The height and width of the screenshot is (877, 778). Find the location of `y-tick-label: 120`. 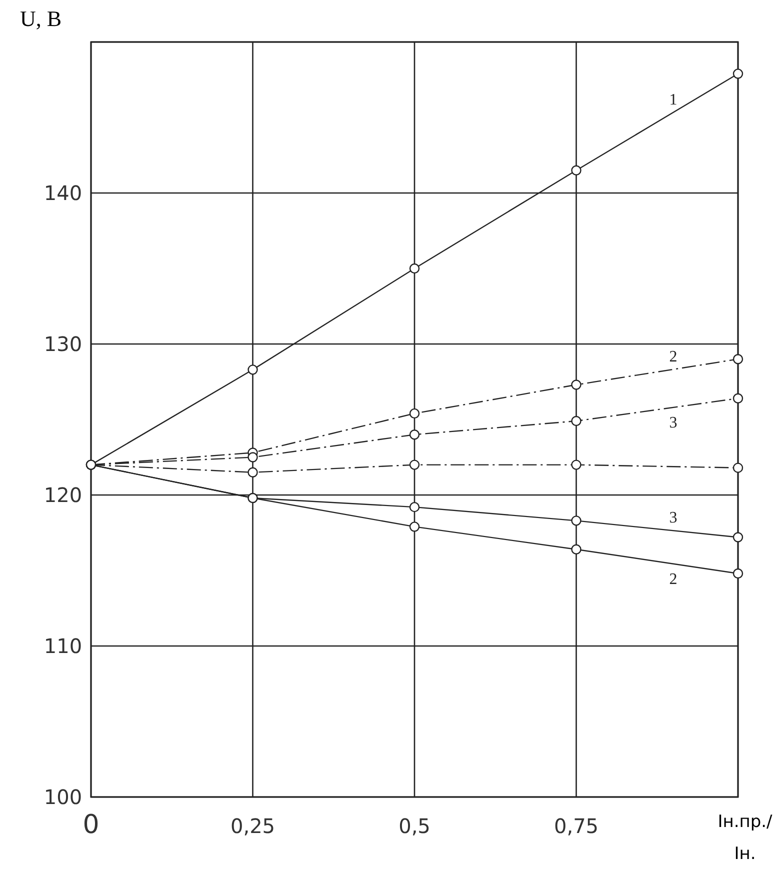

y-tick-label: 120 is located at coordinates (63, 495).